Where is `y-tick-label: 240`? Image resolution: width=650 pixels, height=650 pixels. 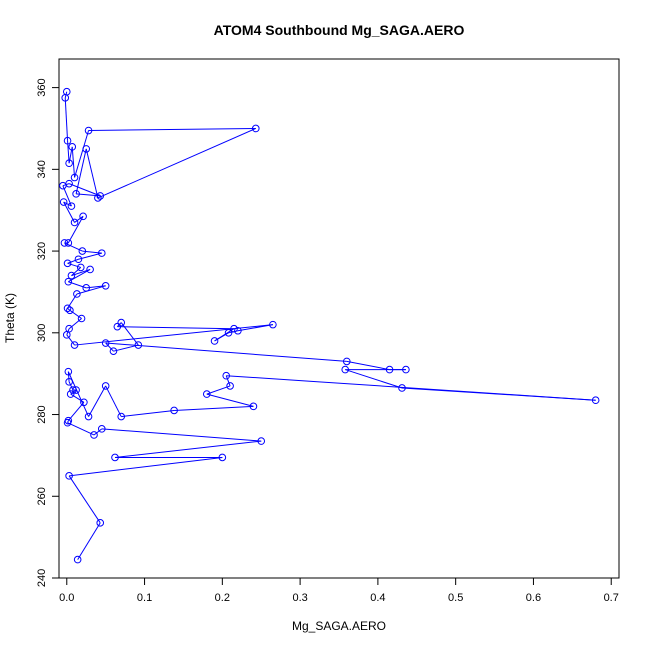 y-tick-label: 240 is located at coordinates (42, 578).